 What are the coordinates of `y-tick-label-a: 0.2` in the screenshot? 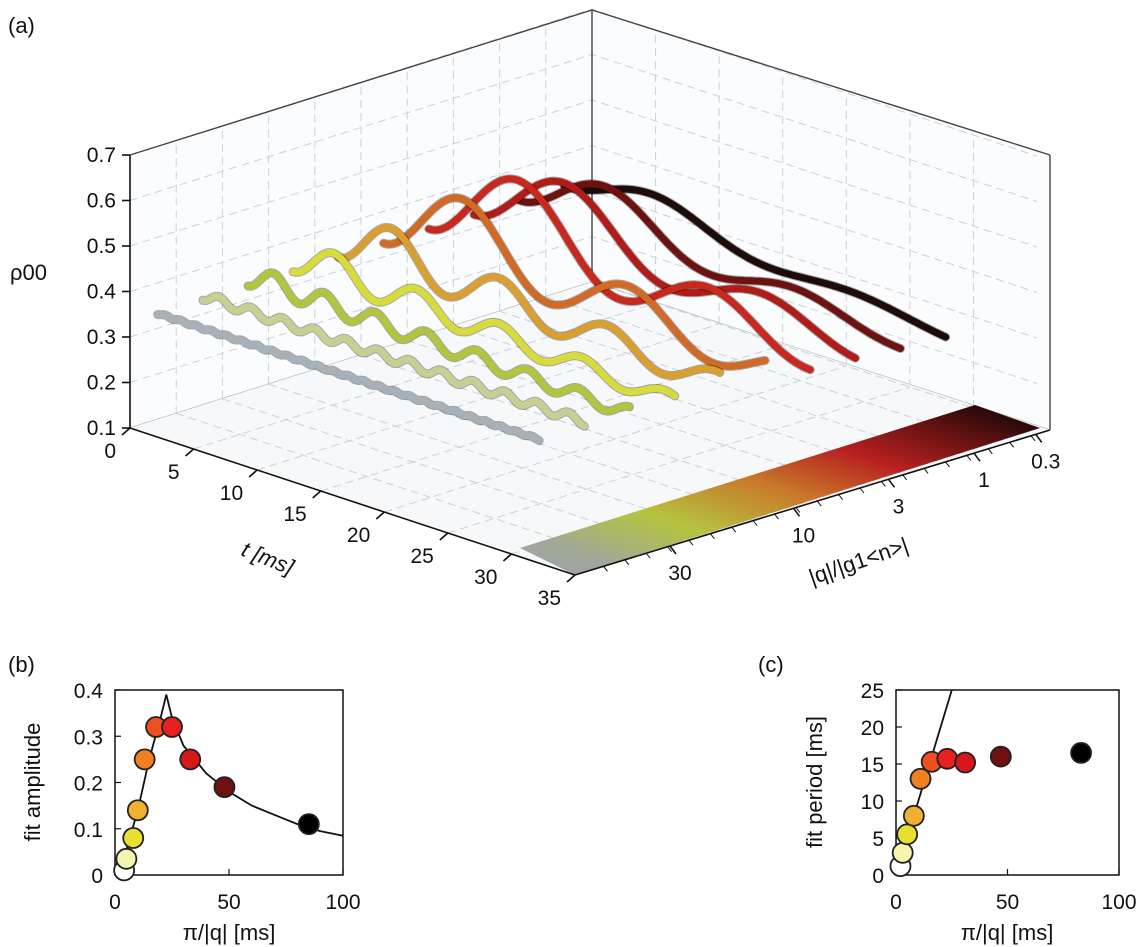 It's located at (101, 383).